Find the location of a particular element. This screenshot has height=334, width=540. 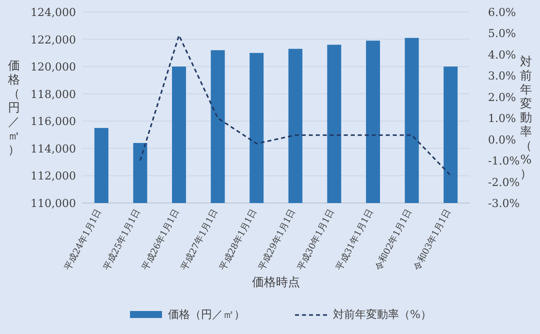

y2-tick-label: 5.0% is located at coordinates (502, 33).